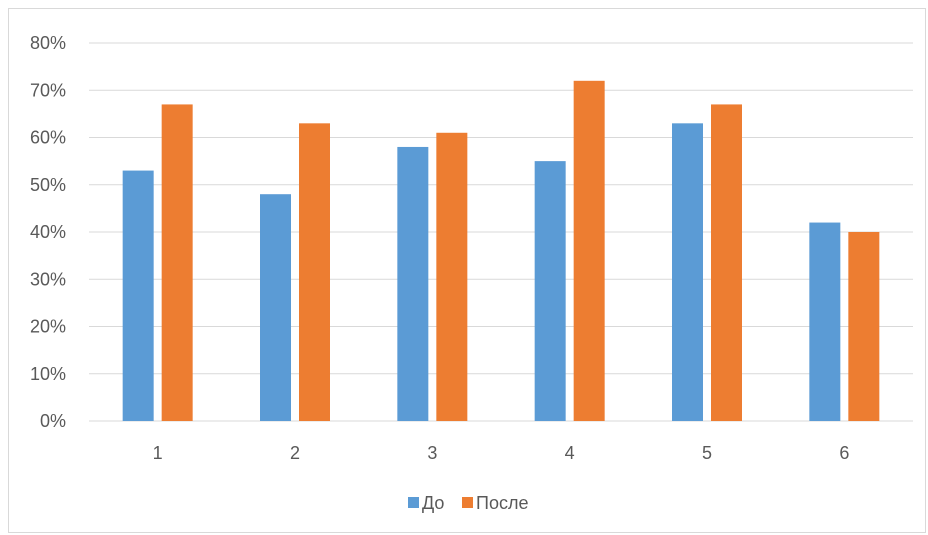 The width and height of the screenshot is (928, 535). What do you see at coordinates (502, 503) in the screenshot?
I see `legend-label: После` at bounding box center [502, 503].